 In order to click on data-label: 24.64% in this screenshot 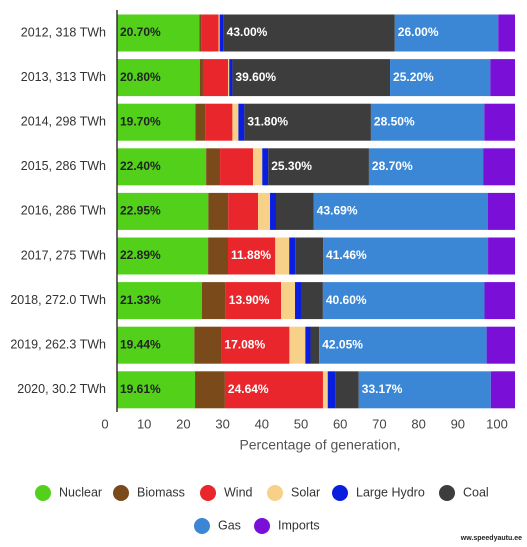, I will do `click(248, 389)`.